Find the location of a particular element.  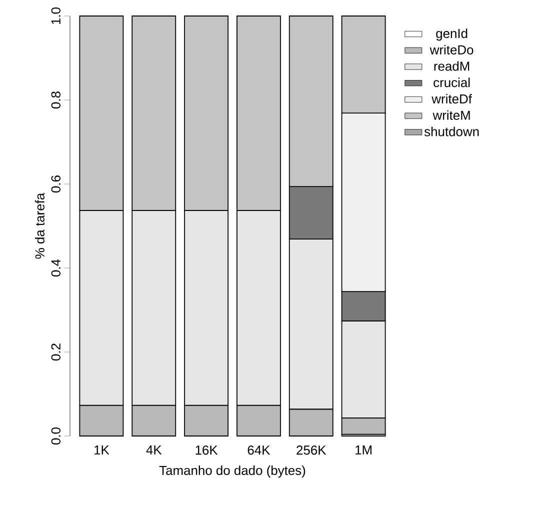

x-tick-label: 16K is located at coordinates (207, 450).